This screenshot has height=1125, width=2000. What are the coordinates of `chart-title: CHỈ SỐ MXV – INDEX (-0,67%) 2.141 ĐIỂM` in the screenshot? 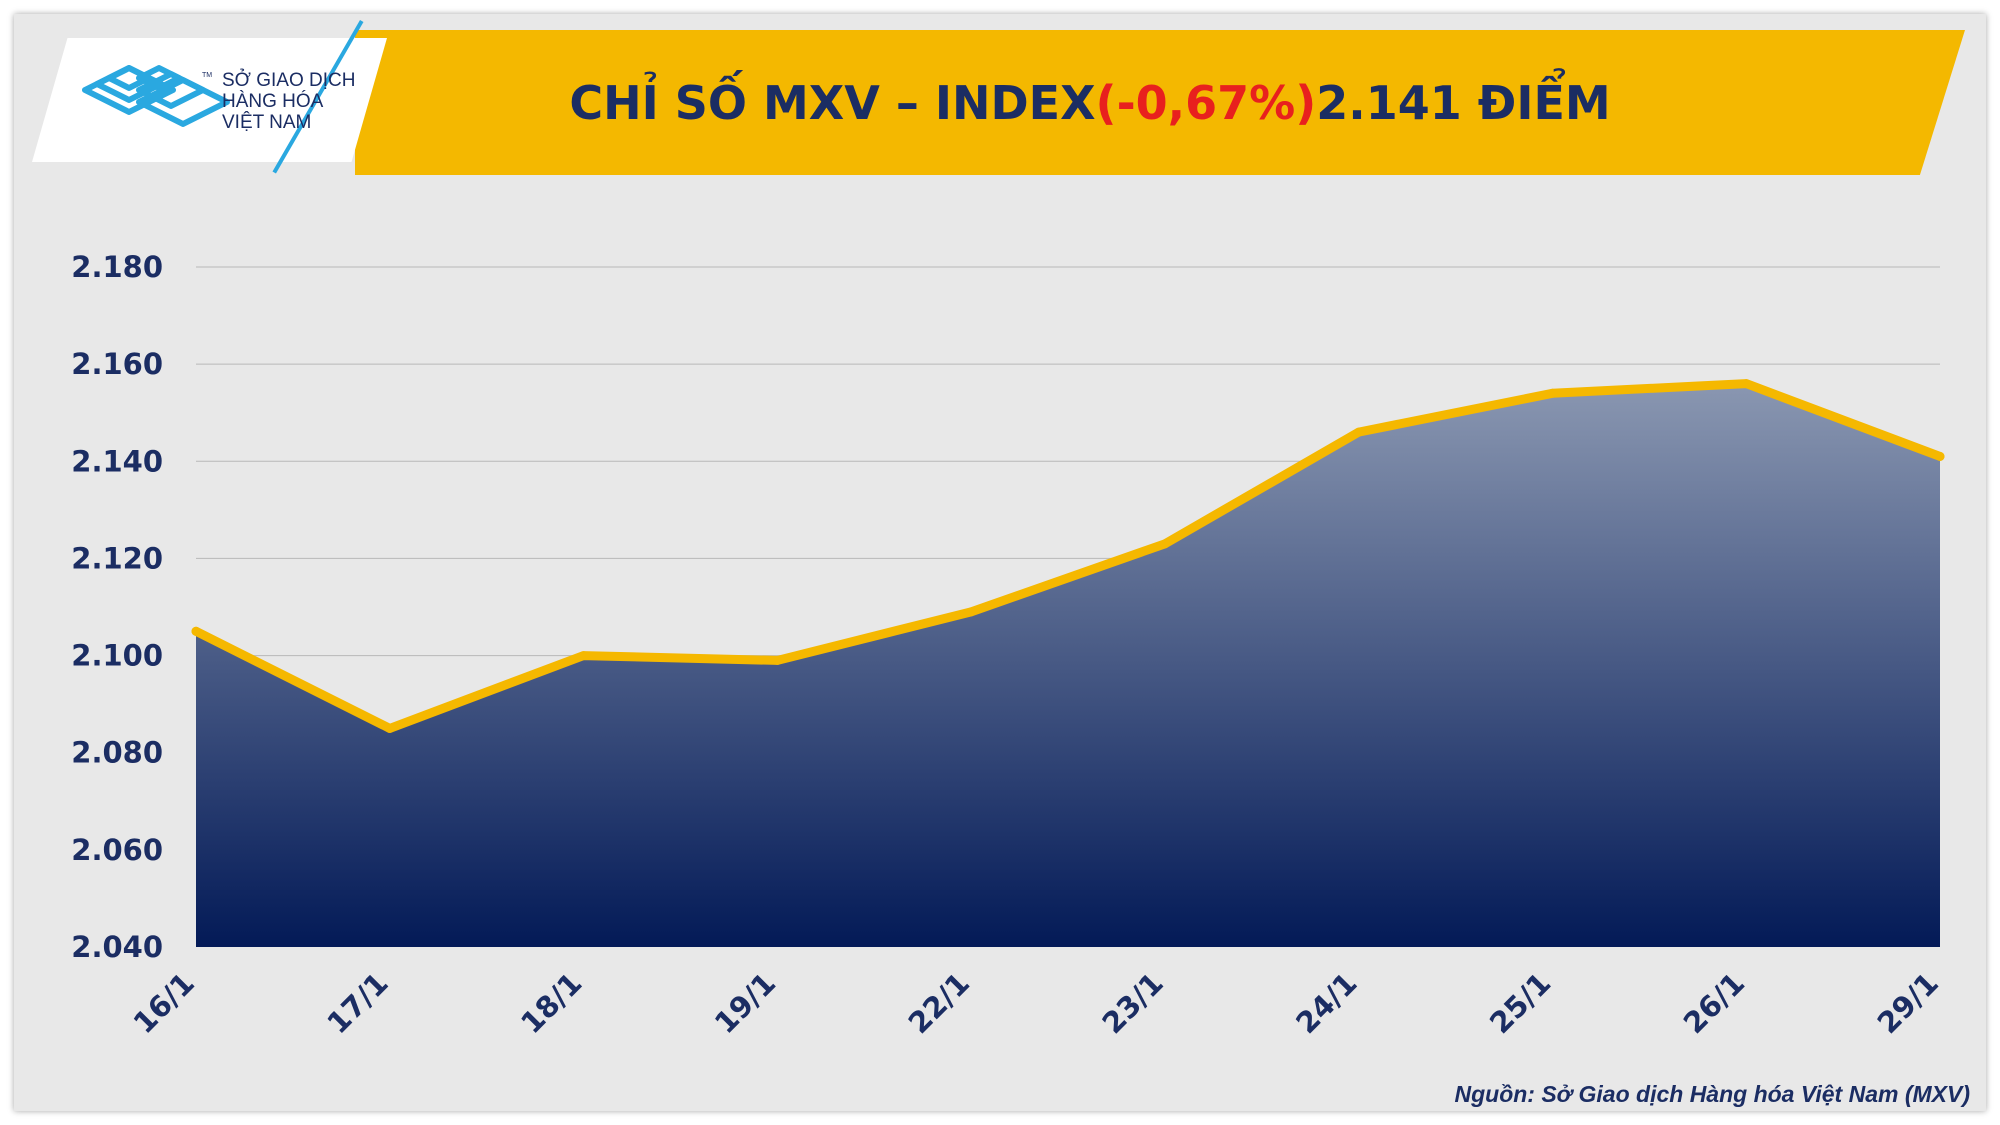 It's located at (1090, 102).